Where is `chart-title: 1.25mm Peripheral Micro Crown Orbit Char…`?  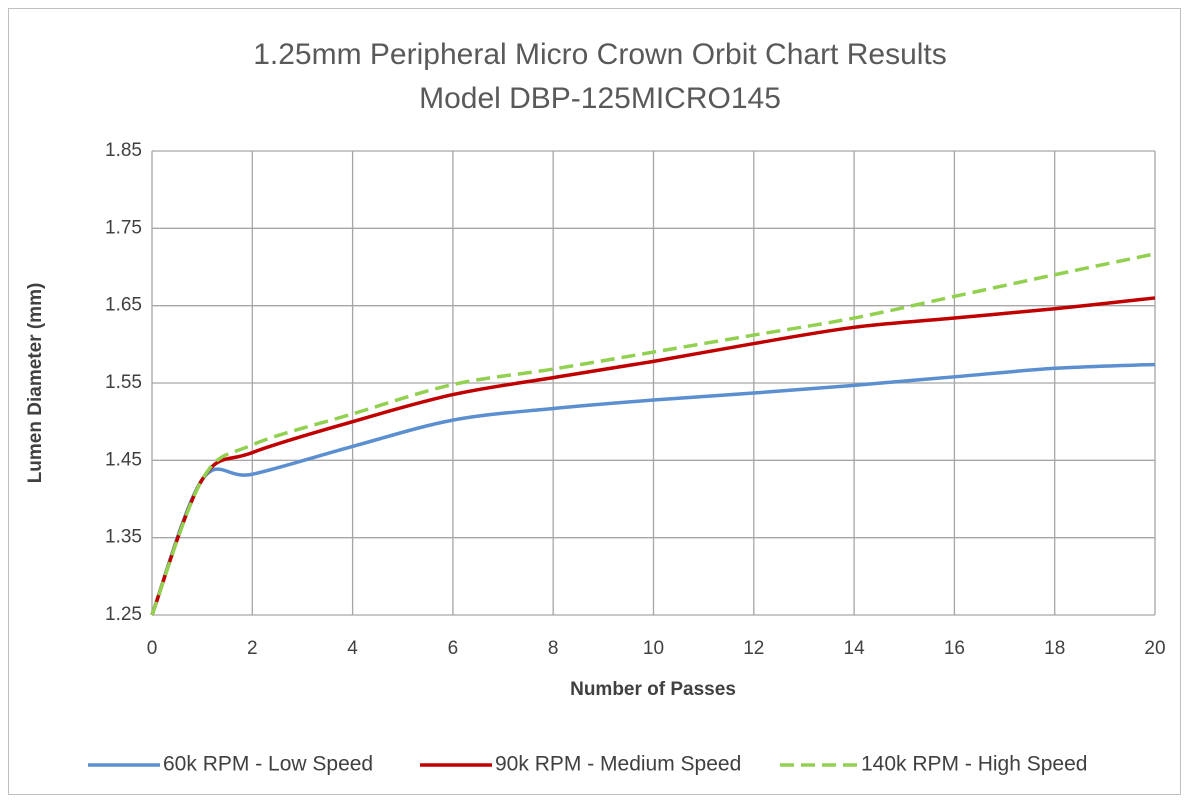 chart-title: 1.25mm Peripheral Micro Crown Orbit Char… is located at coordinates (600, 54).